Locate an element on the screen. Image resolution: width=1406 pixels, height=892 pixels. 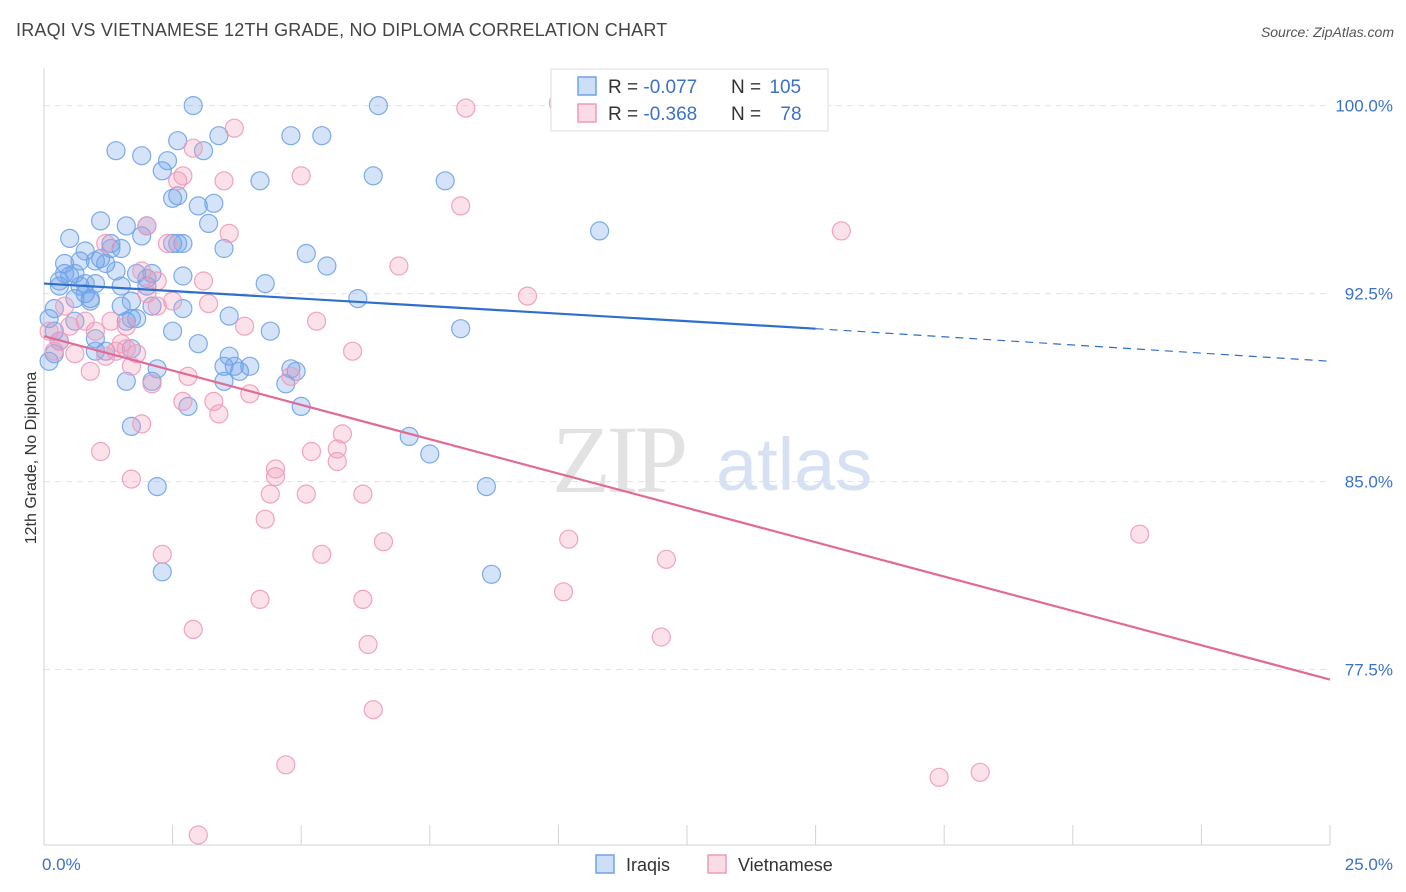
legend-swatch-vietnamese is located at coordinates (587, 113).